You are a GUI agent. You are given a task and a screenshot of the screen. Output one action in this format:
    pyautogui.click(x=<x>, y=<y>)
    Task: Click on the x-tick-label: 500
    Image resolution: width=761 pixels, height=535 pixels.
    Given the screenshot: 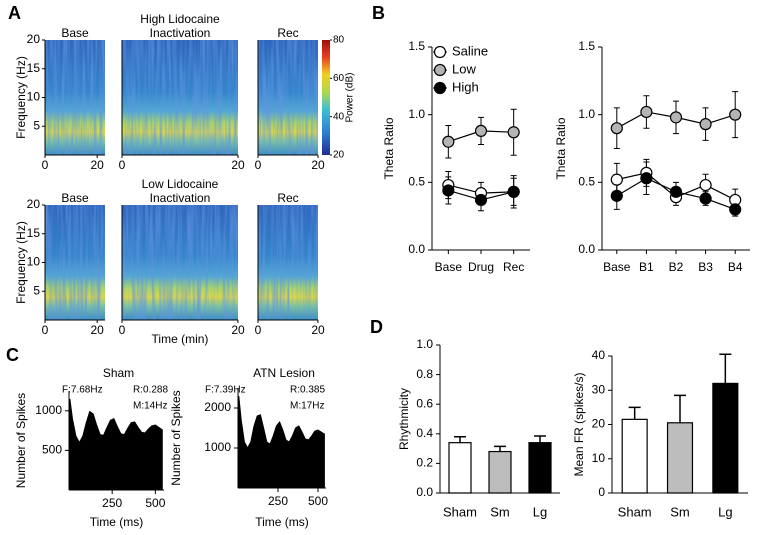 What is the action you would take?
    pyautogui.click(x=318, y=501)
    